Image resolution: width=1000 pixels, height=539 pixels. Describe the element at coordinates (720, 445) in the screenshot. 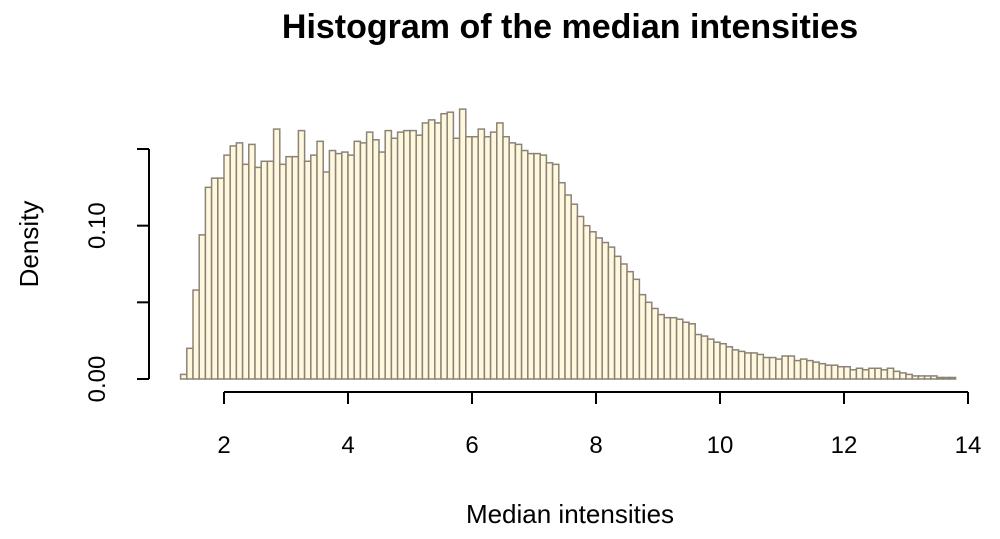

I see `x-tick-label: 10` at that location.